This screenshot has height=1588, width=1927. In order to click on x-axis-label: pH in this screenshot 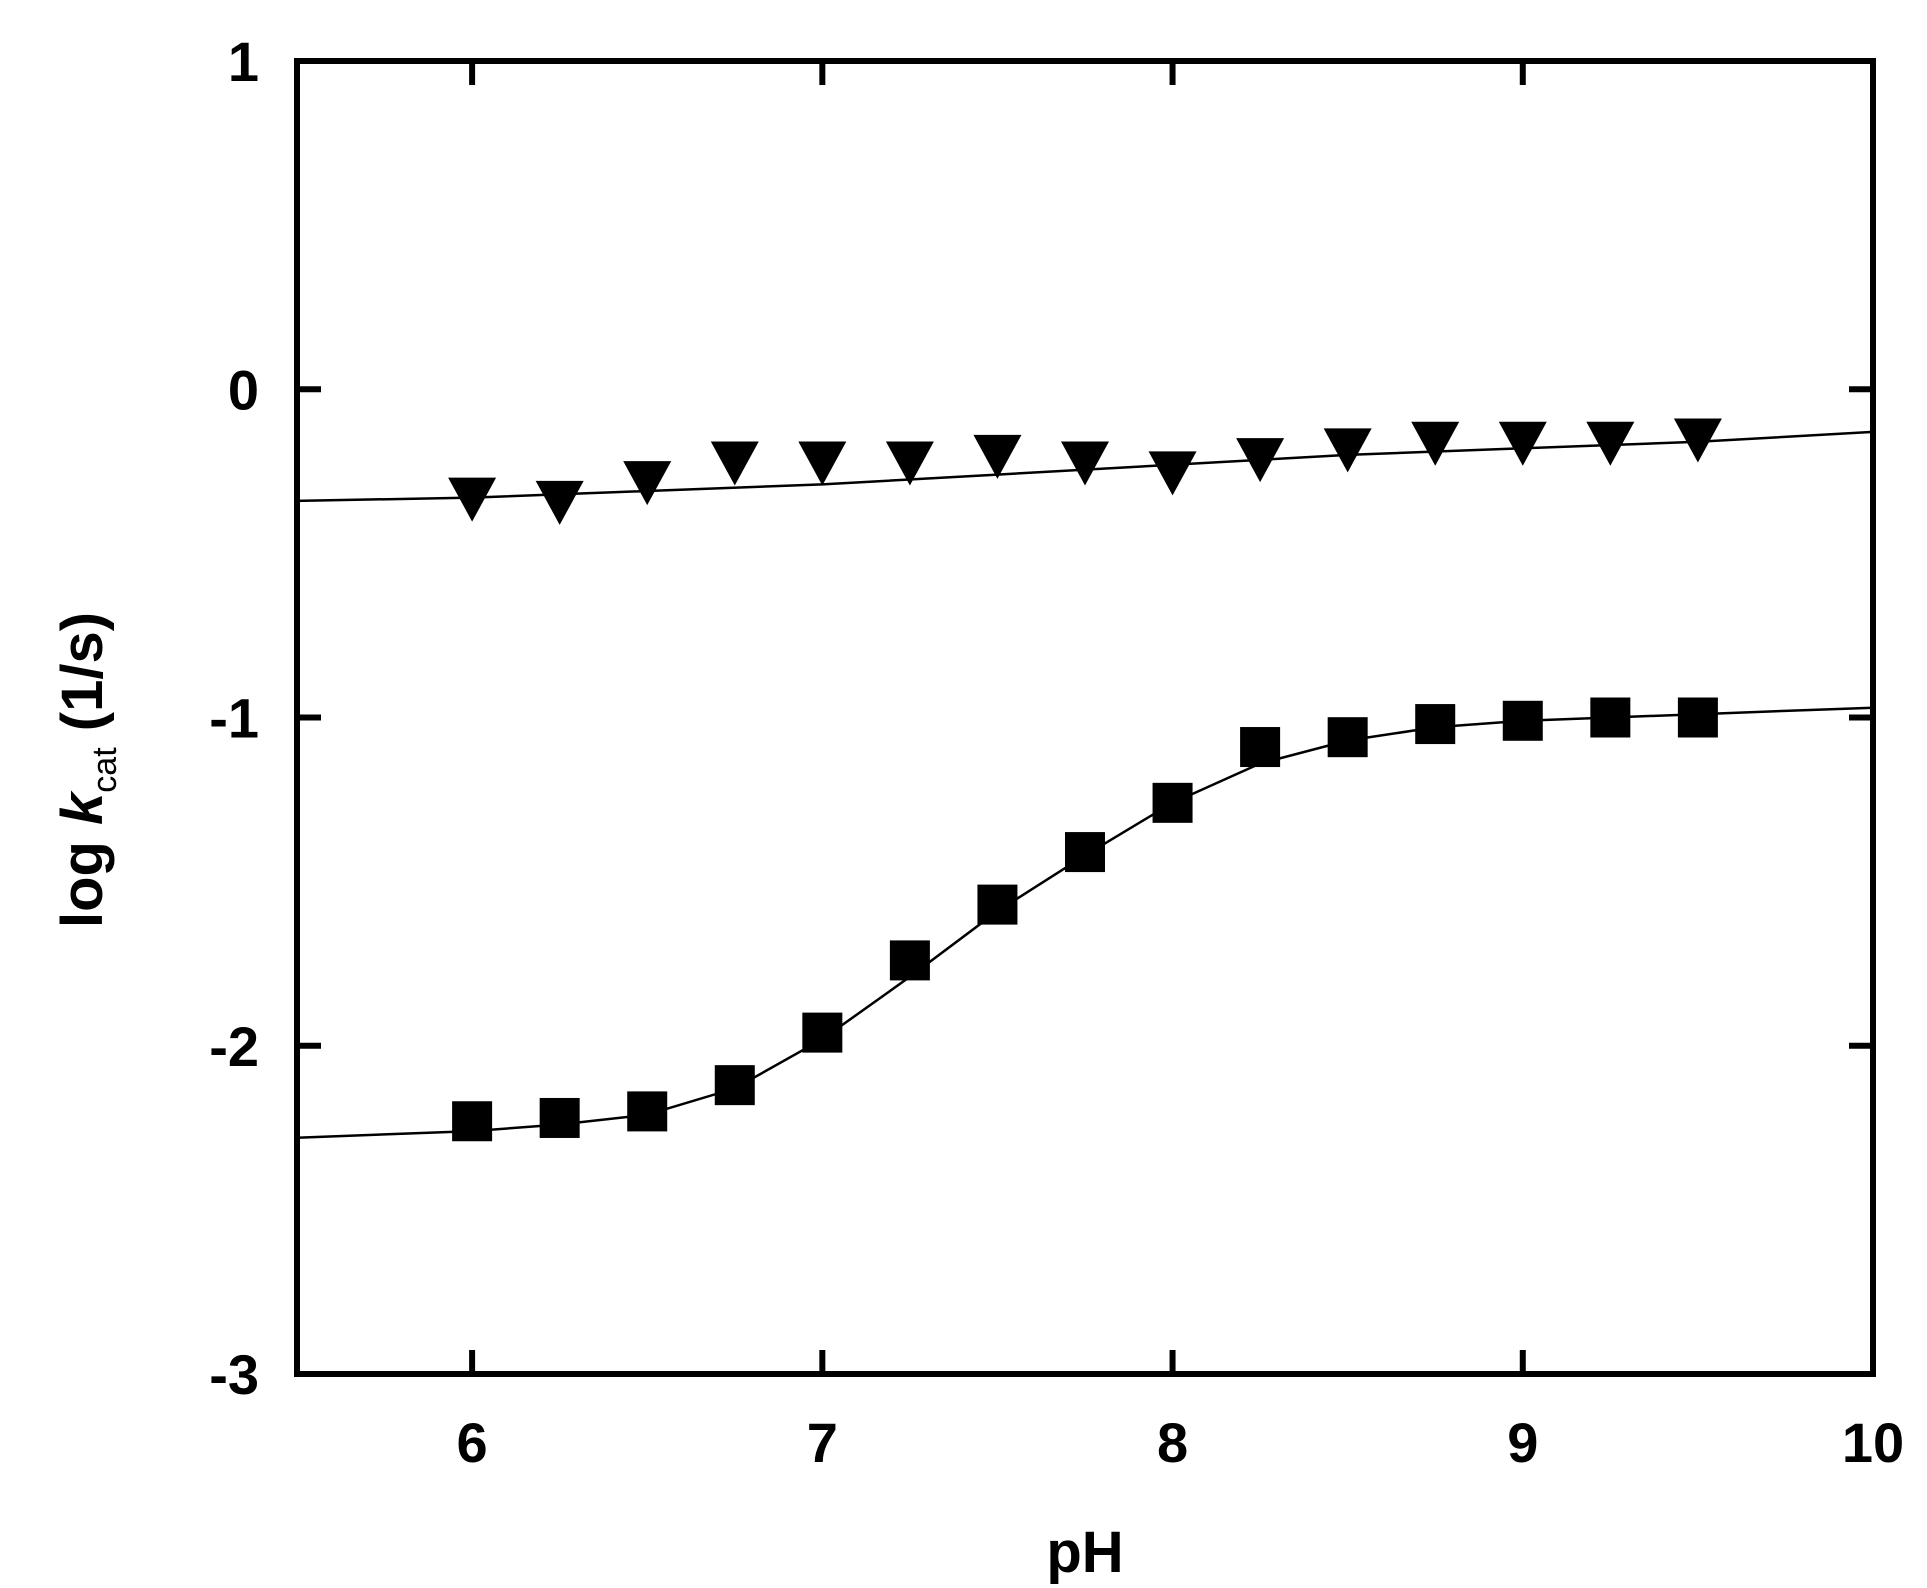, I will do `click(1084, 1552)`.